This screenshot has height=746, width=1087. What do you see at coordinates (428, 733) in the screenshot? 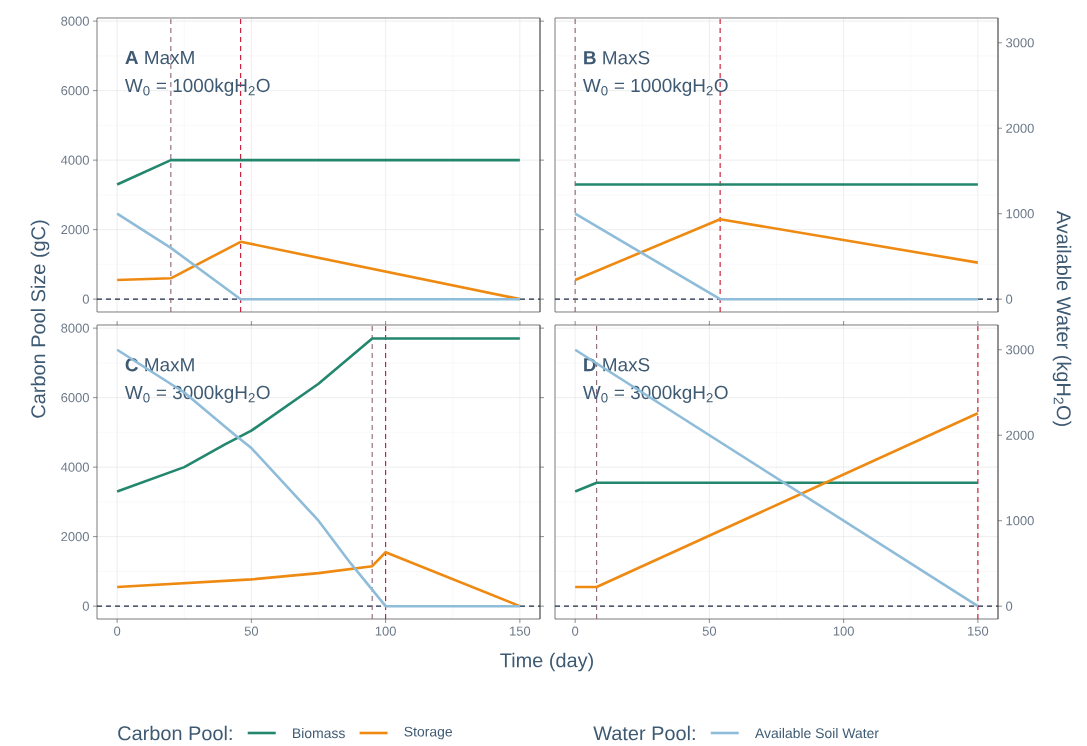
I see `legend-label: Storage` at bounding box center [428, 733].